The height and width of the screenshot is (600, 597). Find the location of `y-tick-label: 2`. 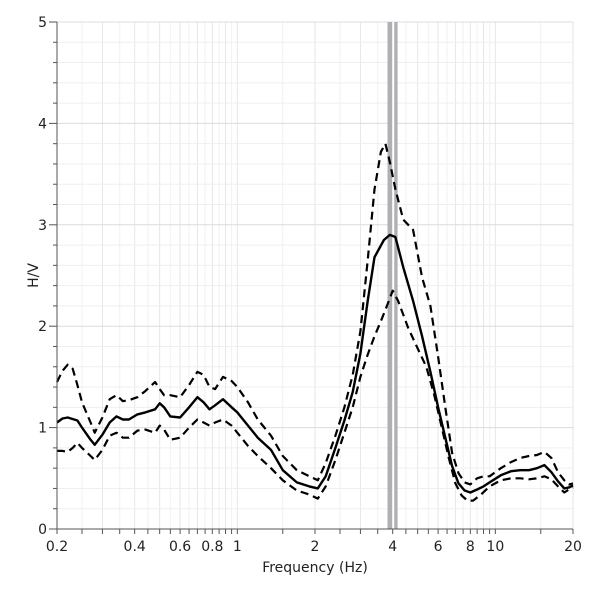

y-tick-label: 2 is located at coordinates (42, 327).